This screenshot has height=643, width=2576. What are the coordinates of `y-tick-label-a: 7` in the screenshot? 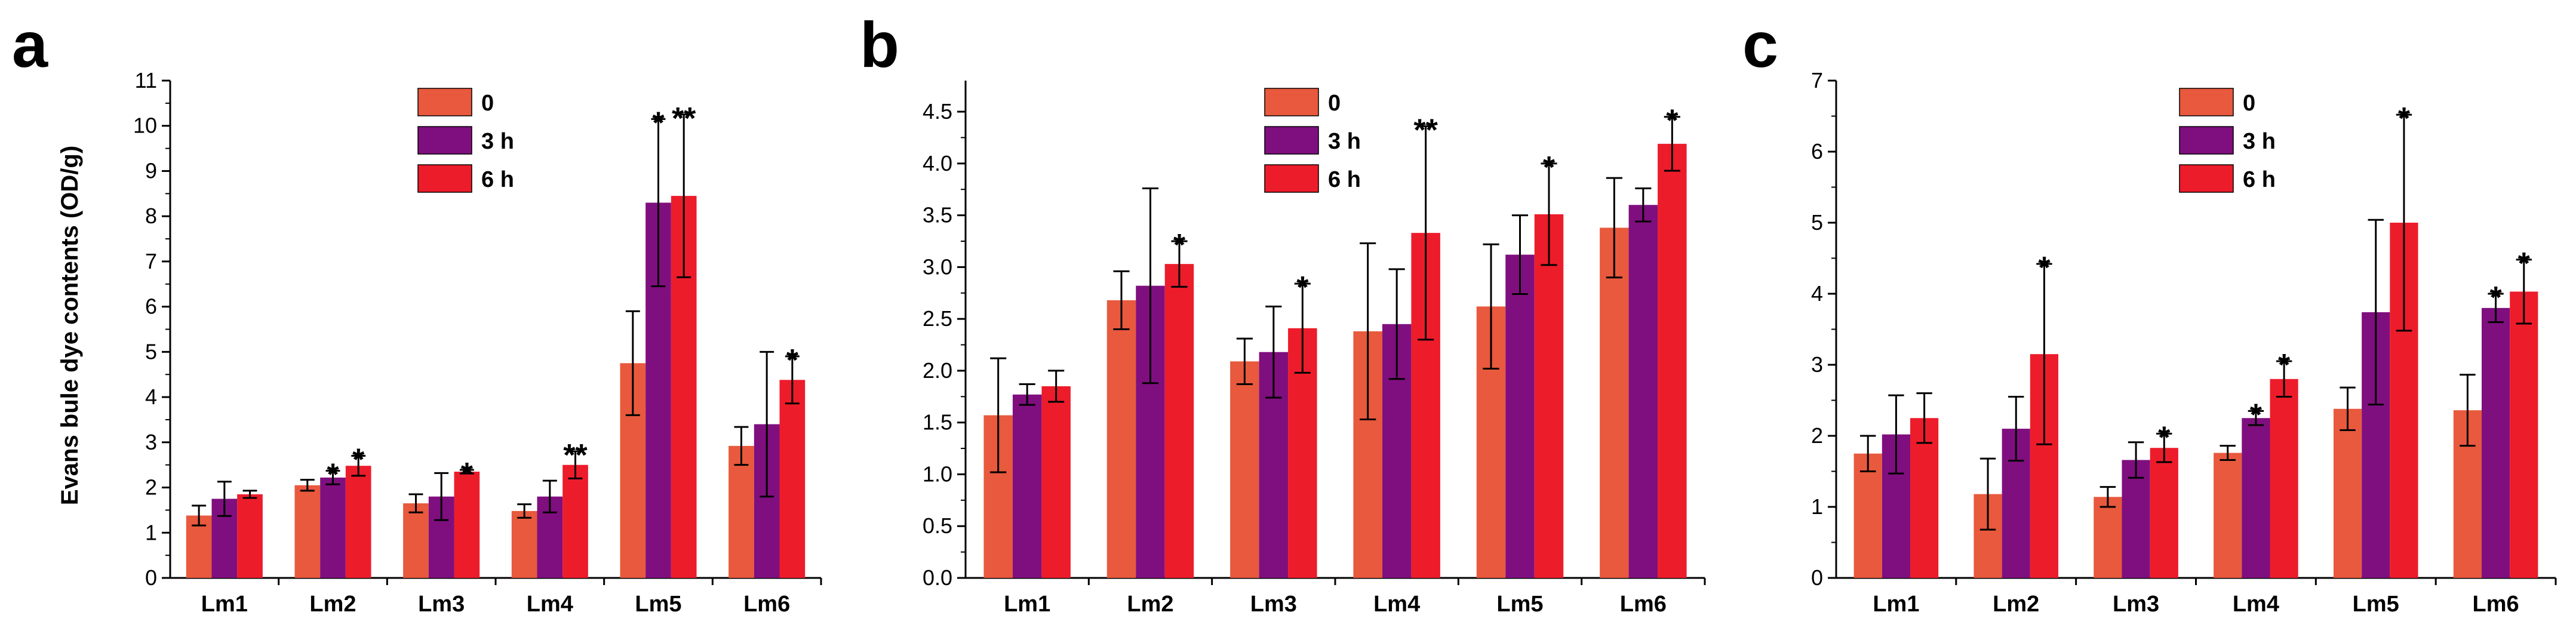 It's located at (151, 261).